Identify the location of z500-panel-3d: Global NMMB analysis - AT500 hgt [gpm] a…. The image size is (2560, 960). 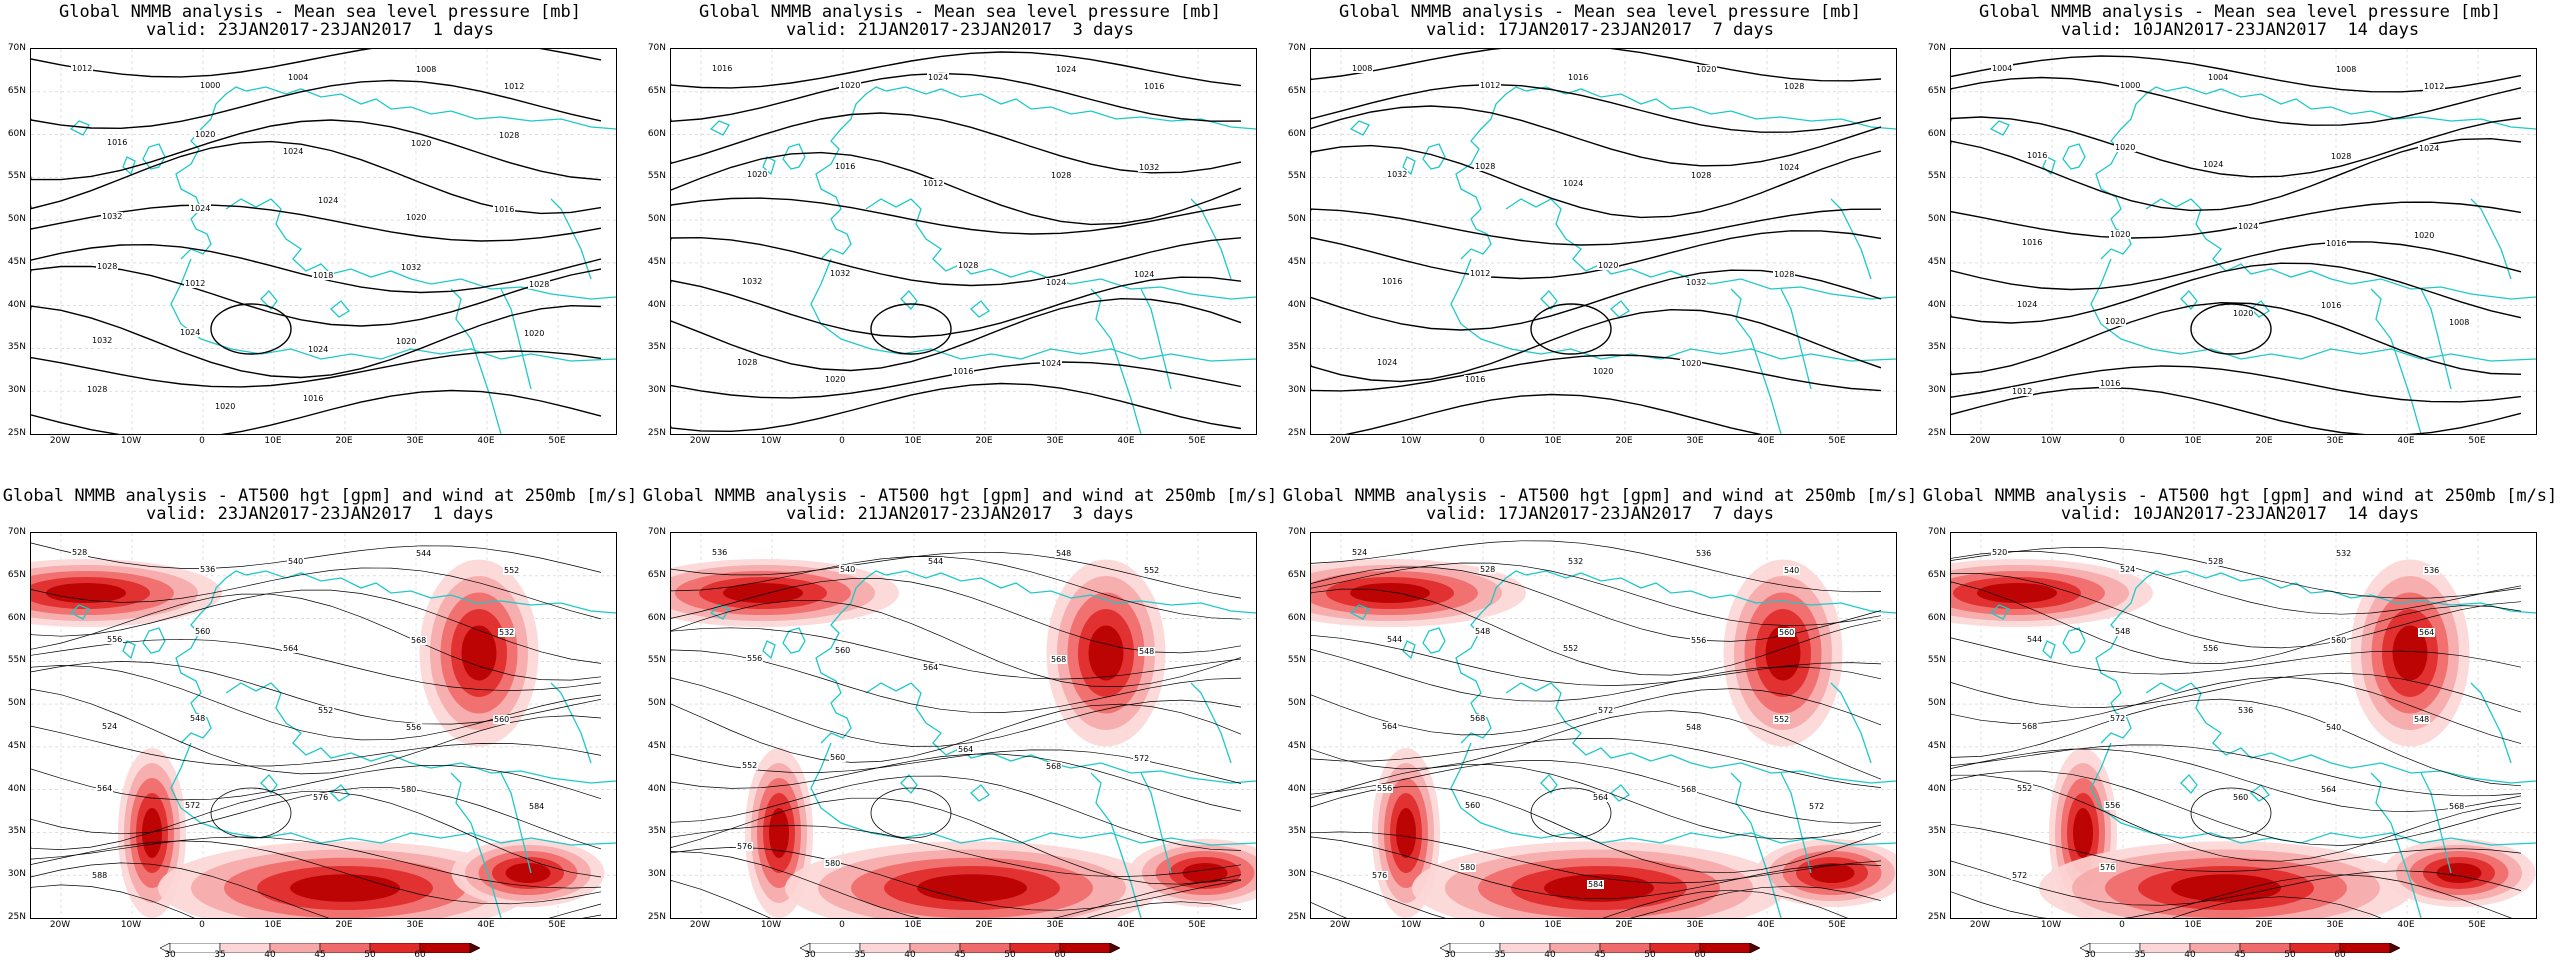
(960, 720).